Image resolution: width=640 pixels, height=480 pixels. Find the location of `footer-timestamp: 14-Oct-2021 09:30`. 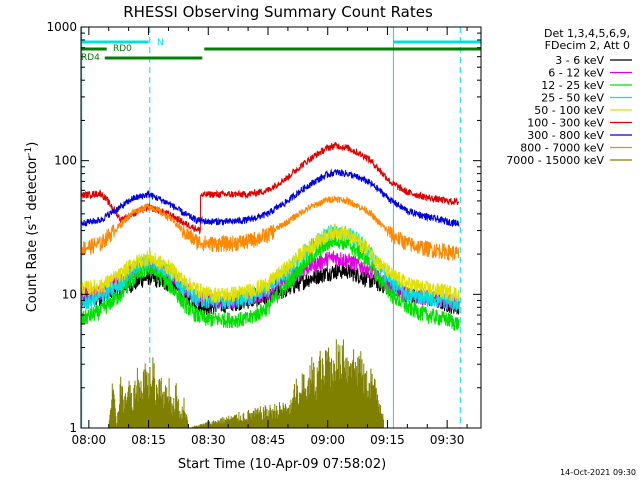

footer-timestamp: 14-Oct-2021 09:30 is located at coordinates (598, 472).